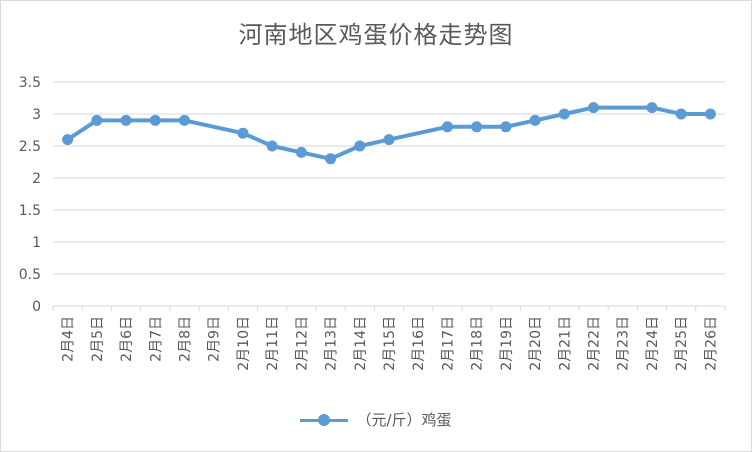 The image size is (752, 452). Describe the element at coordinates (215, 339) in the screenshot. I see `x-tick-label: 2月9日` at that location.